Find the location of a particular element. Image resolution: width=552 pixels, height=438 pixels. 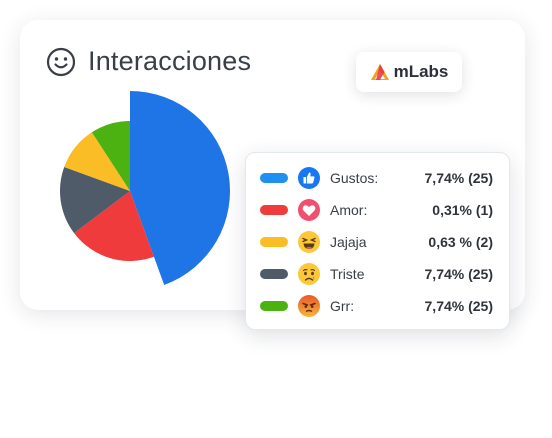

pie-slice-amor is located at coordinates (114, 226).